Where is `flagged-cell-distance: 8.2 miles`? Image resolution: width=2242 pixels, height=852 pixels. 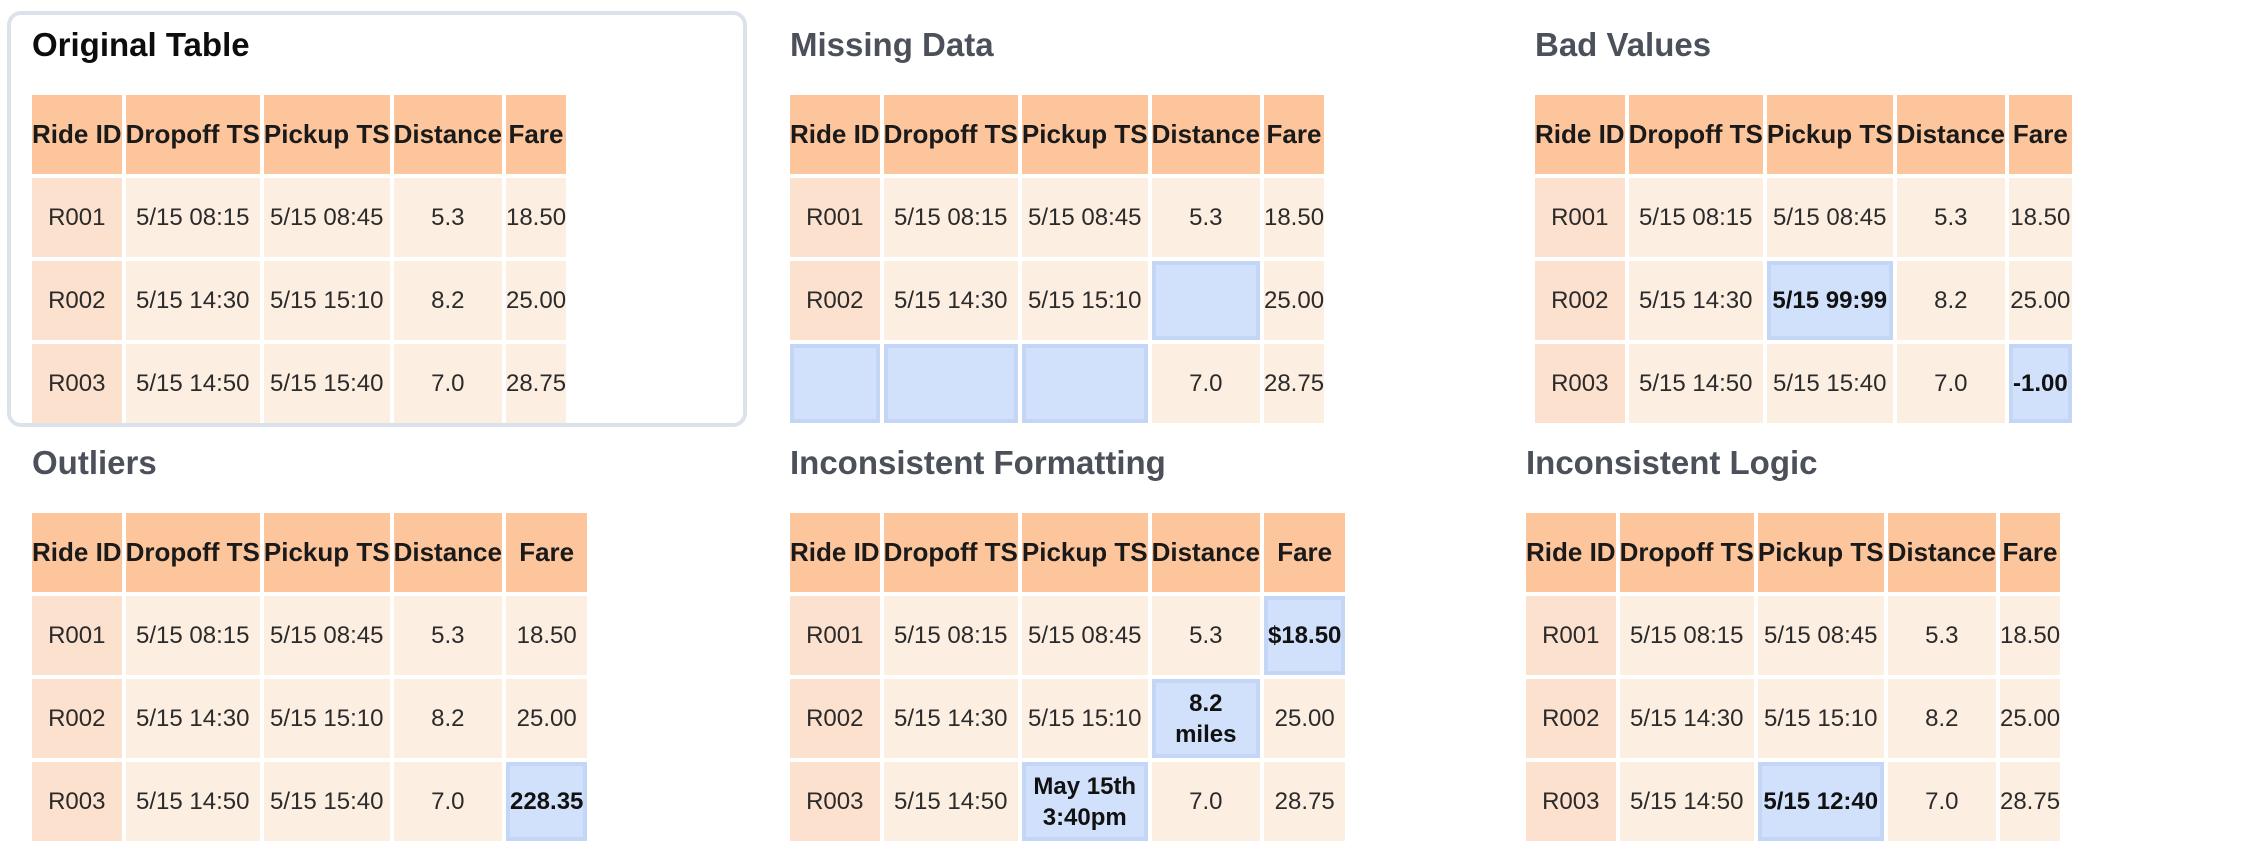
flagged-cell-distance: 8.2 miles is located at coordinates (1205, 718).